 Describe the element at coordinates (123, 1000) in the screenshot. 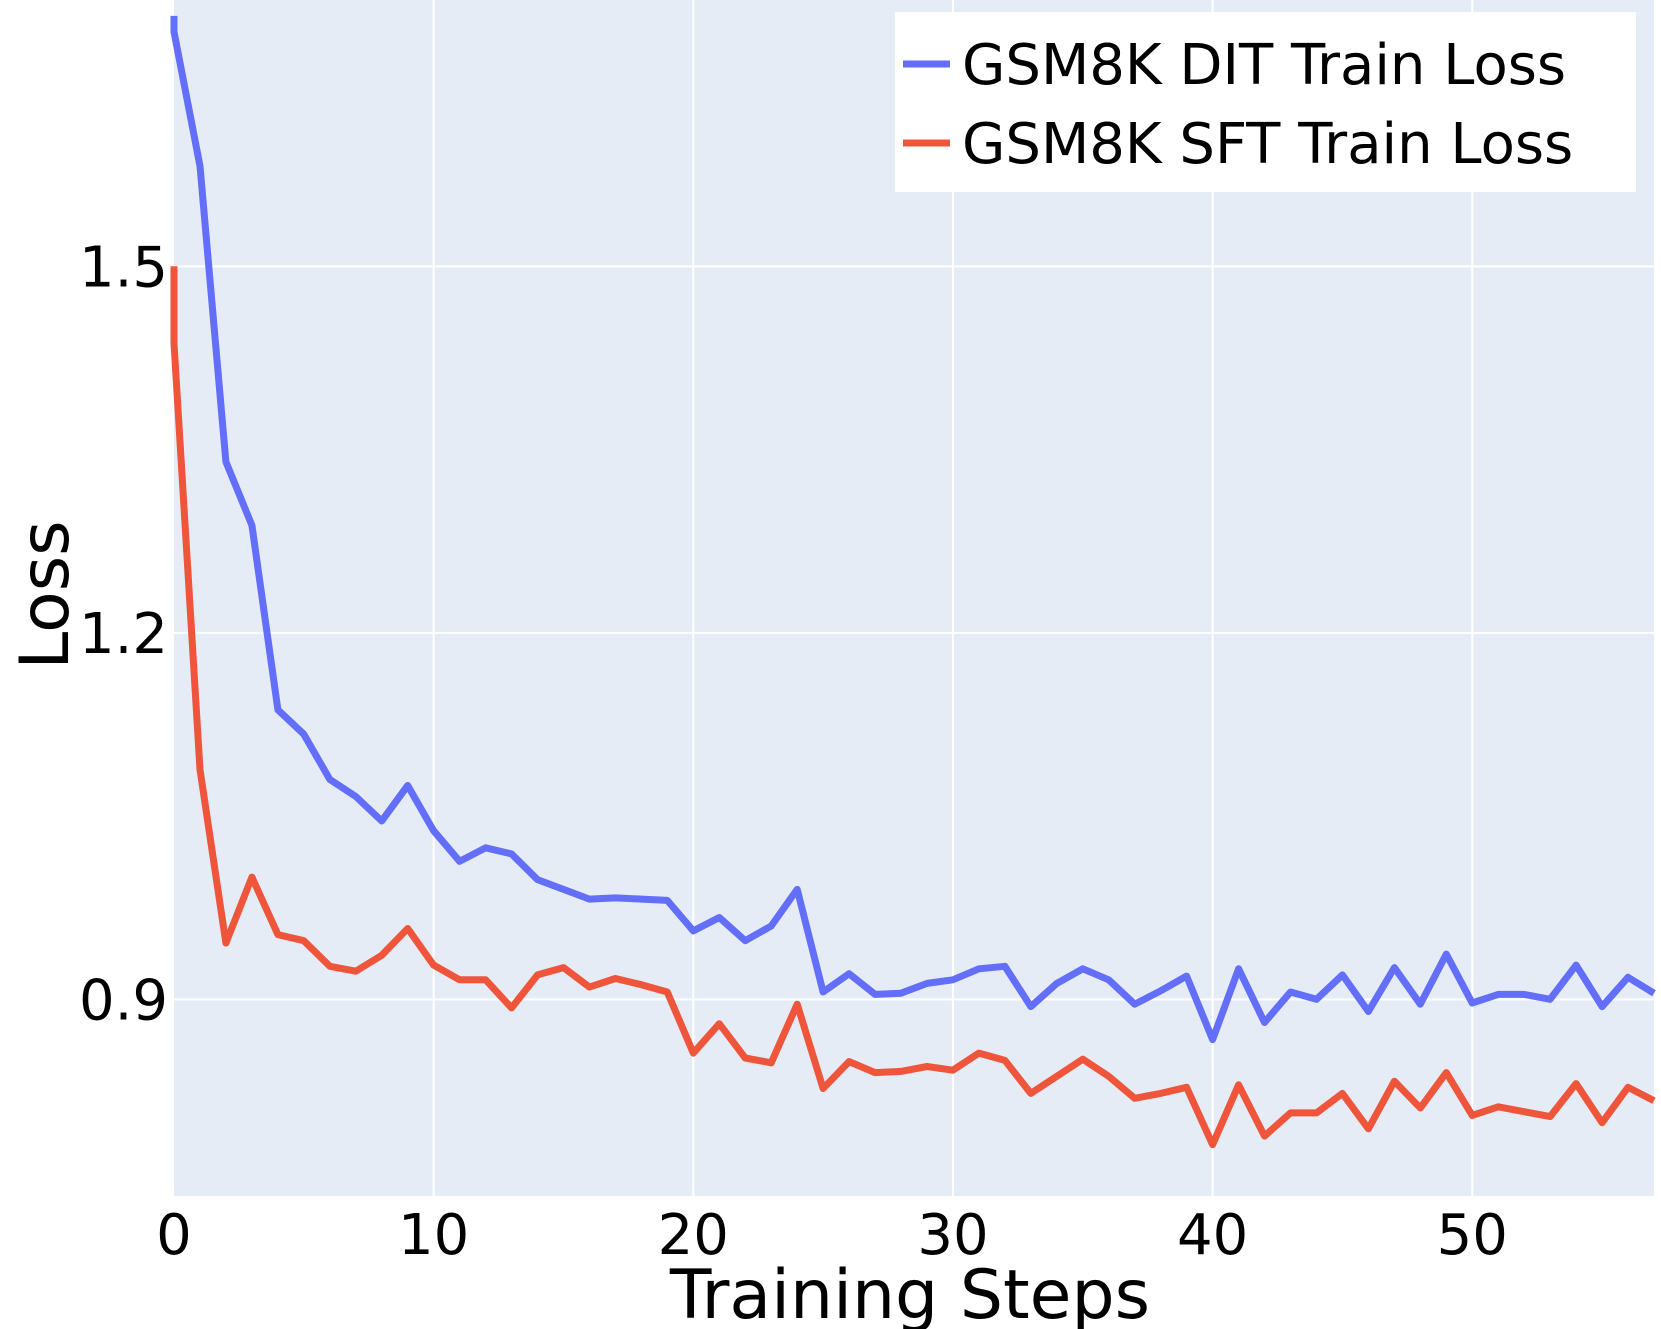

I see `y-tick-label: 0.9` at that location.